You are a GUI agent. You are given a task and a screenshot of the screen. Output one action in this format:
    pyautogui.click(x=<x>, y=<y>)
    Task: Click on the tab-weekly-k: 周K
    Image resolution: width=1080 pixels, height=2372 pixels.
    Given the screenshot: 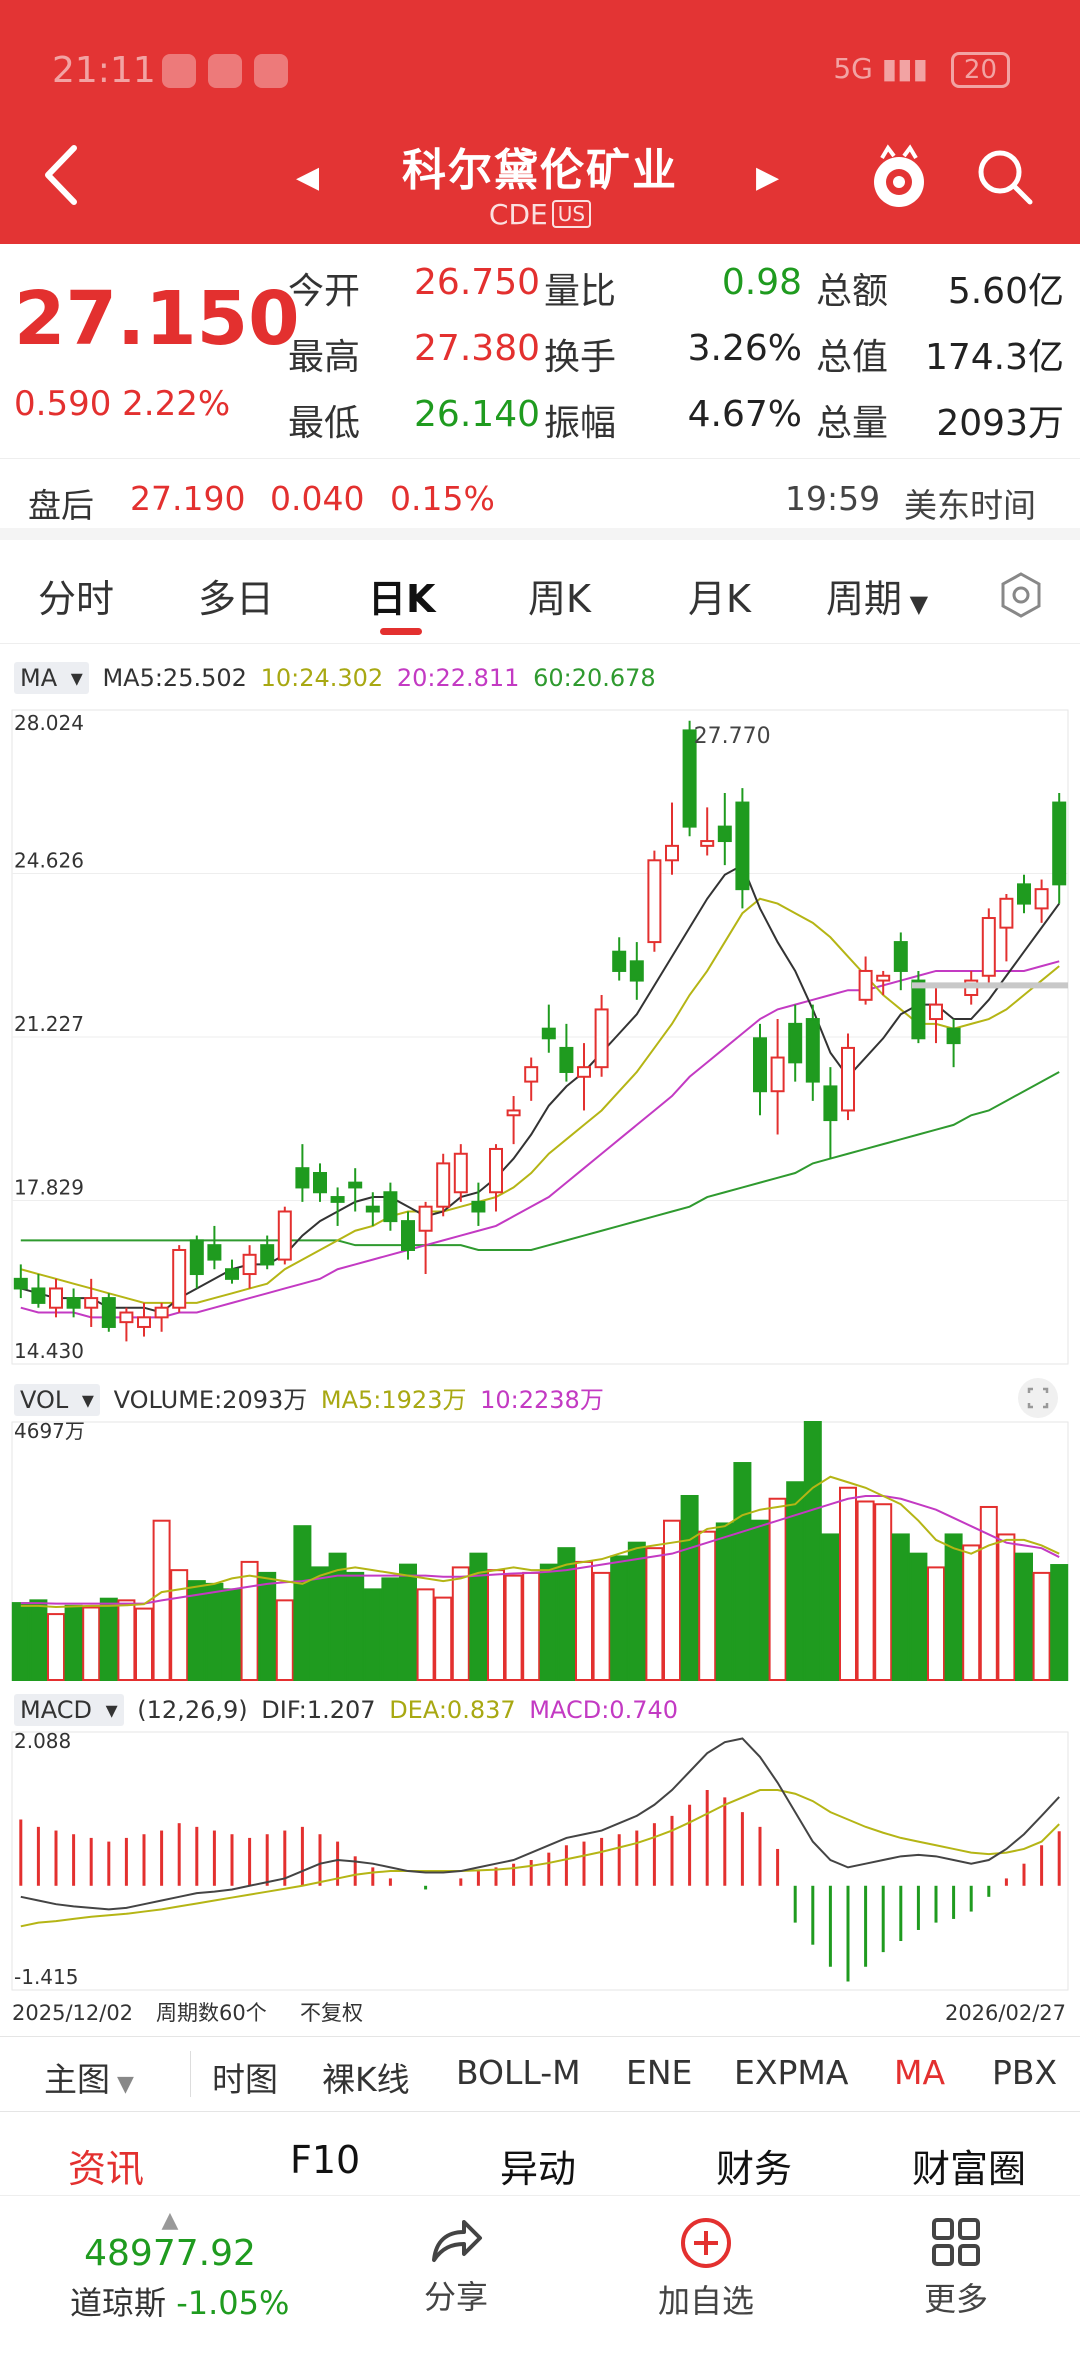 What is the action you would take?
    pyautogui.click(x=559, y=599)
    